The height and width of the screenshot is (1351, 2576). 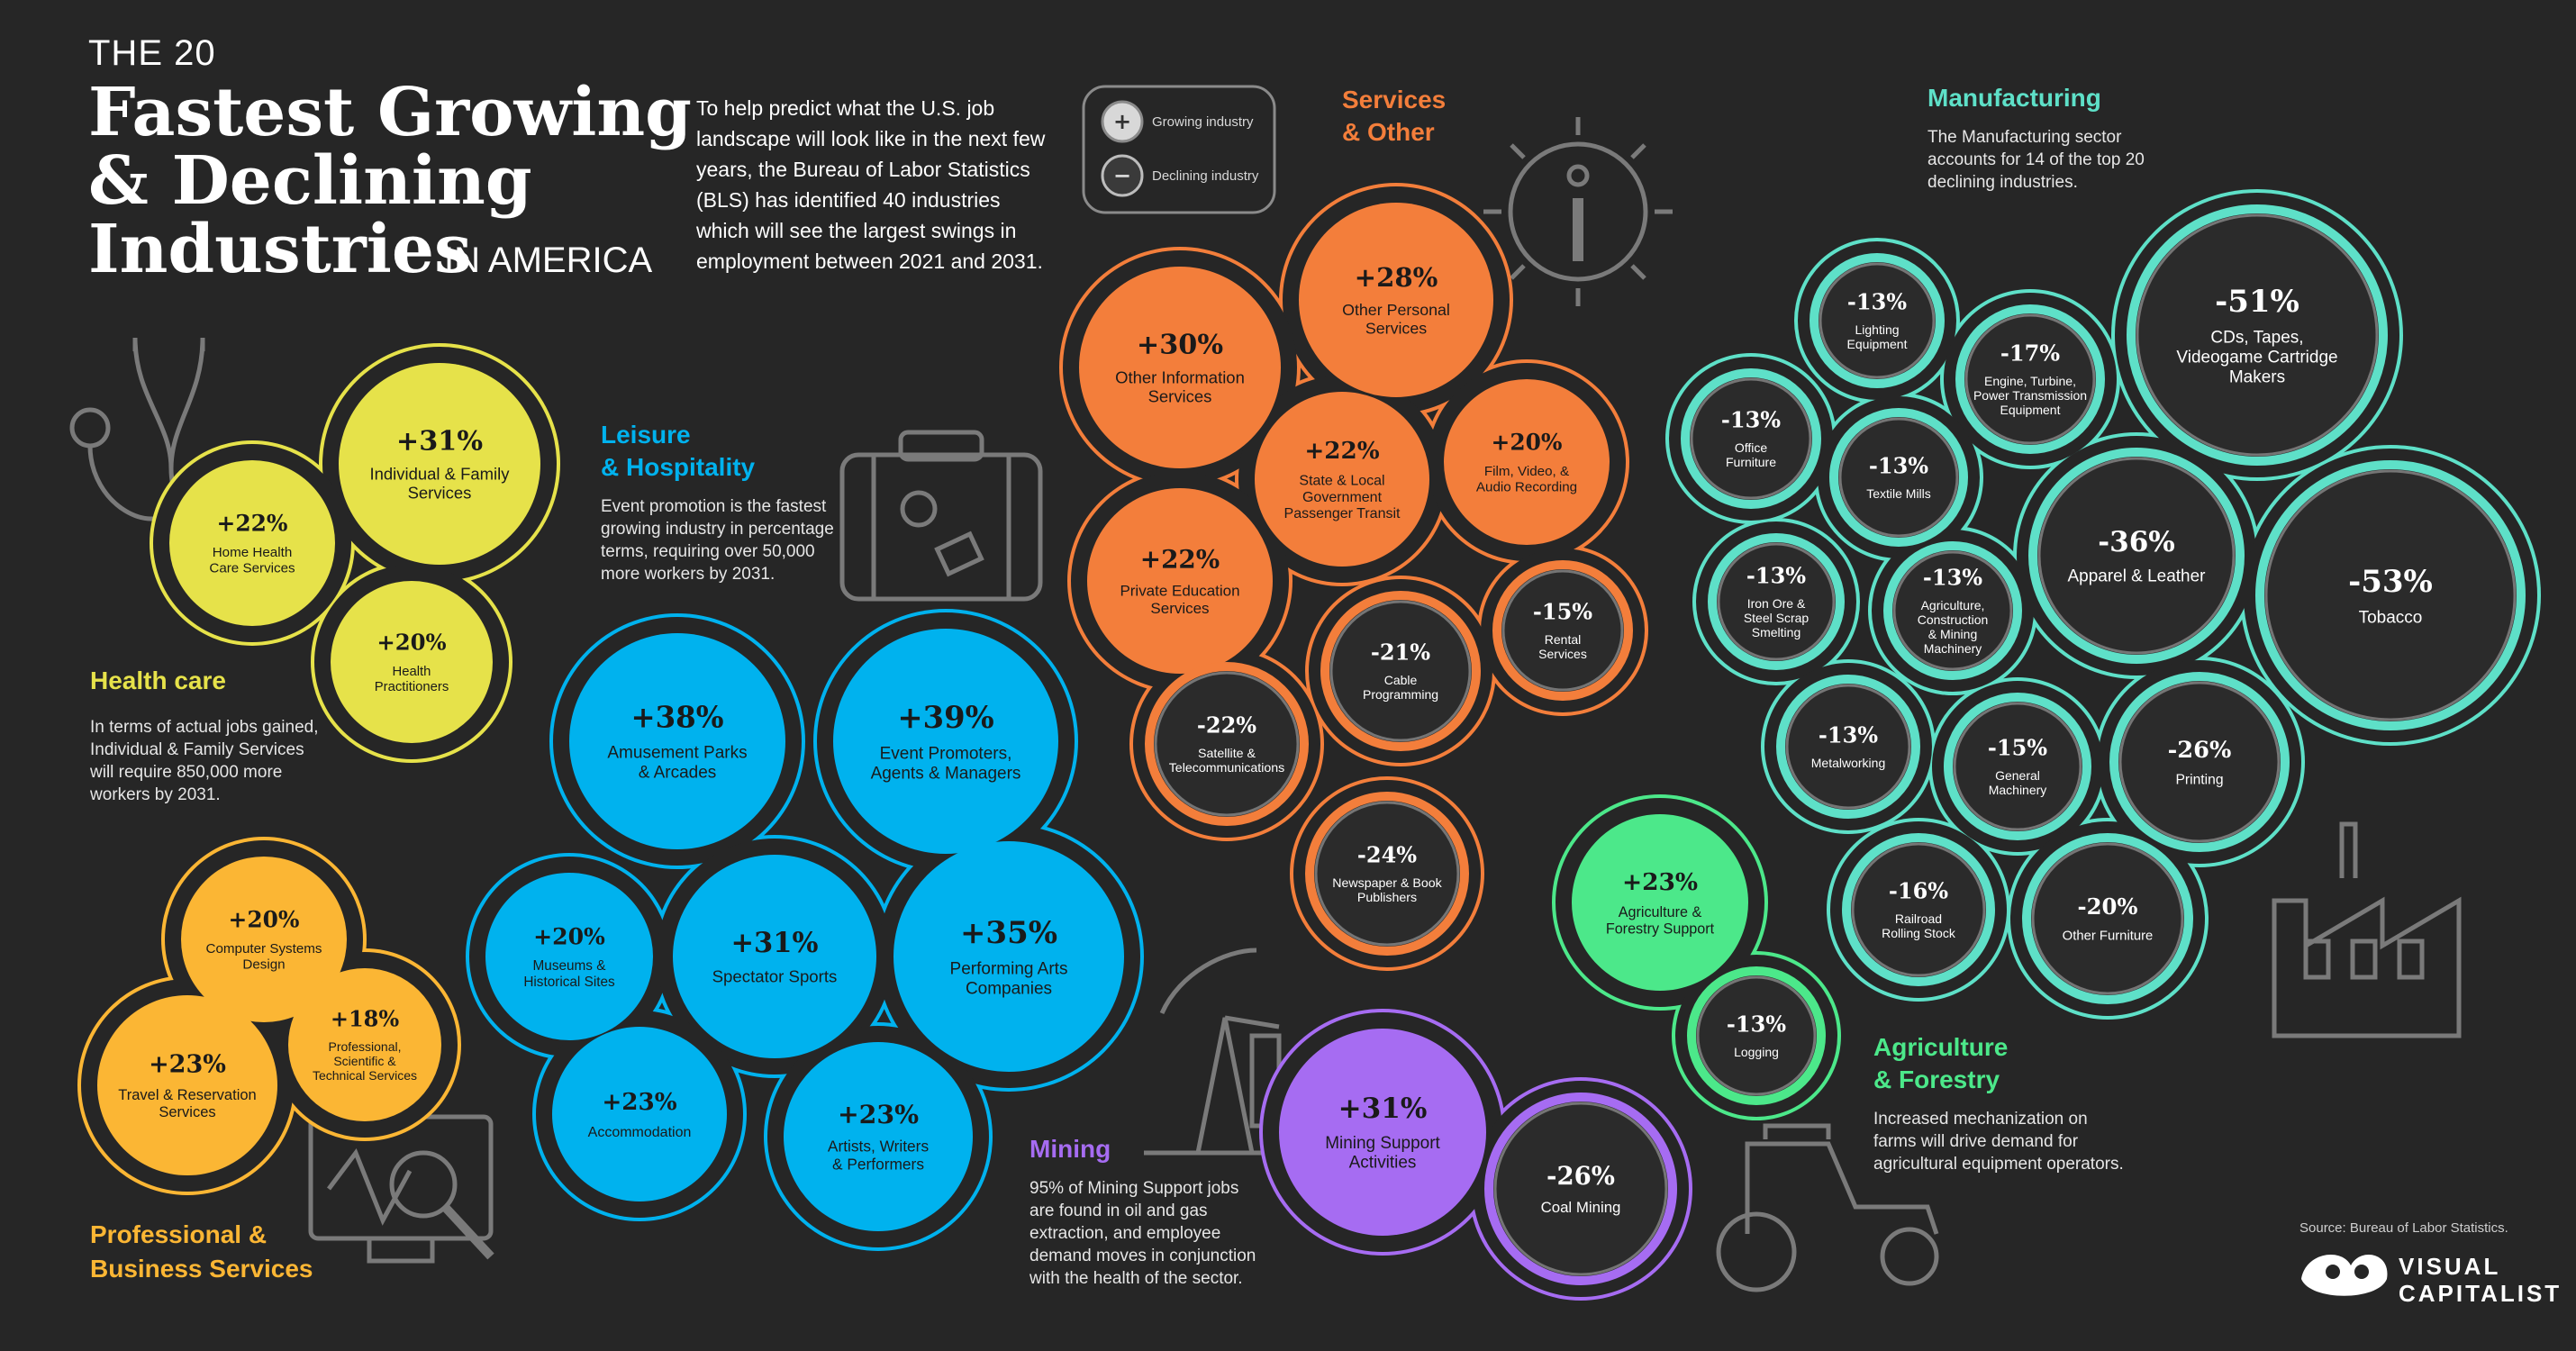 I want to click on brand-line-2: CAPITALIST, so click(x=2480, y=1293).